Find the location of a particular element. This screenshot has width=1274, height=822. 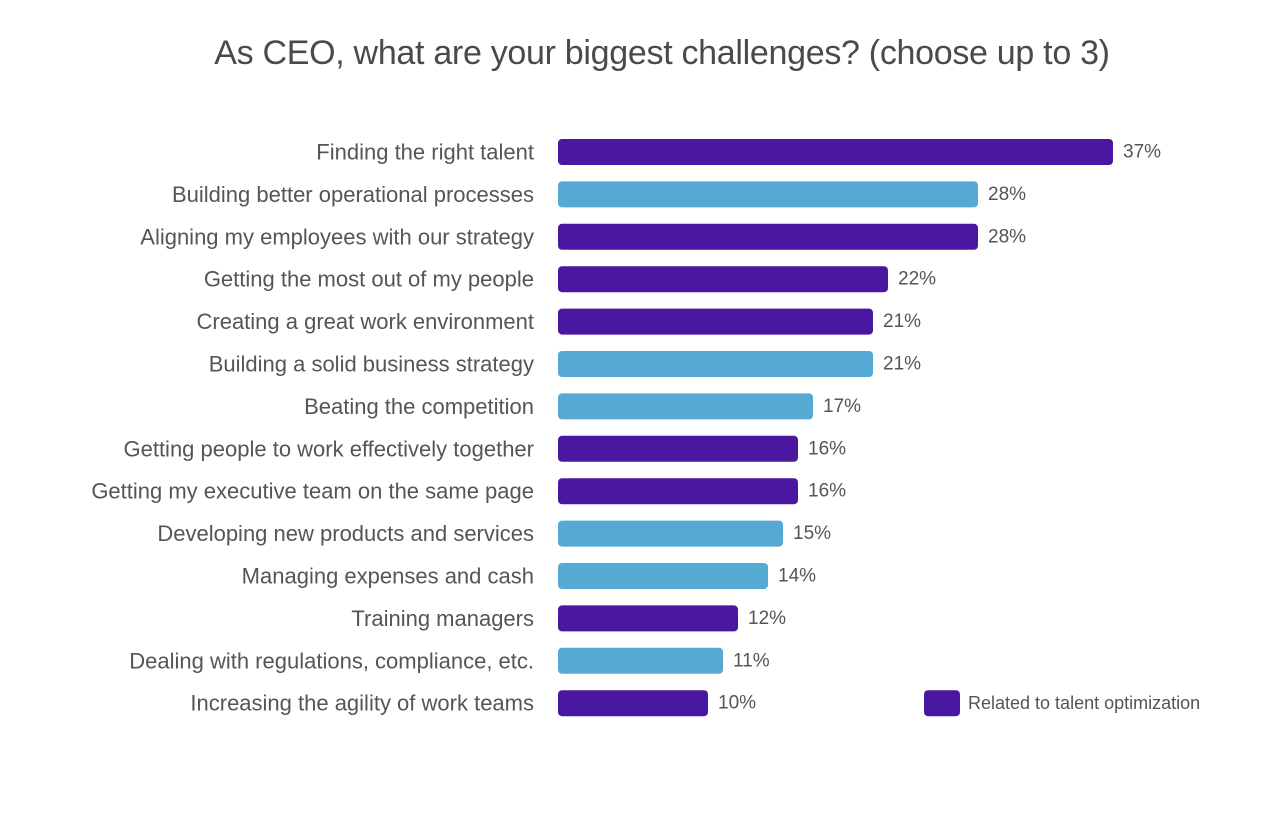

value-label: 22% is located at coordinates (917, 279).